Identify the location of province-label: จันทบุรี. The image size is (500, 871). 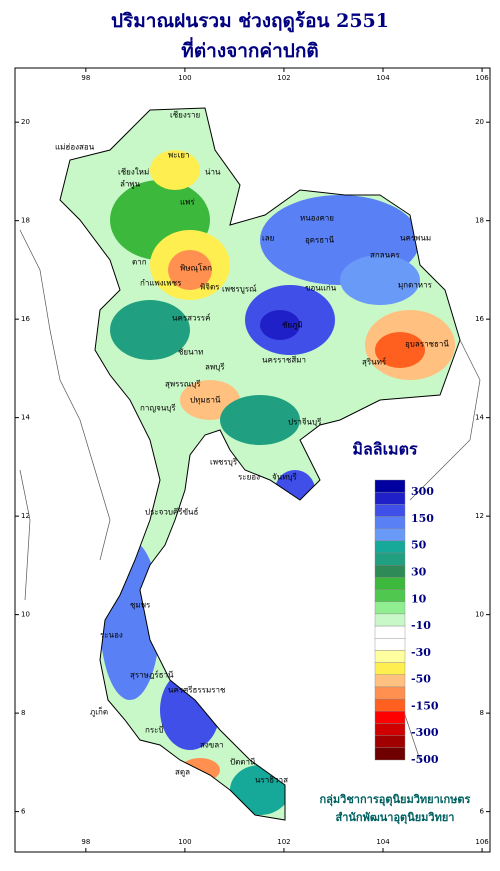
(285, 477).